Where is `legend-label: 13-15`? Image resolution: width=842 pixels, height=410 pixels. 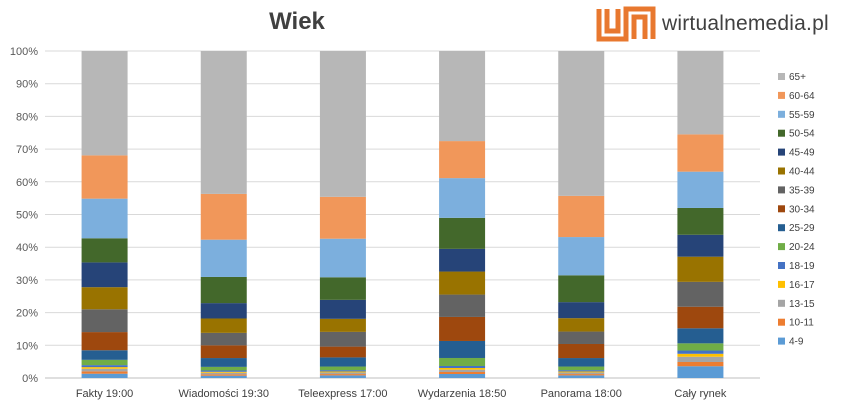 legend-label: 13-15 is located at coordinates (802, 304).